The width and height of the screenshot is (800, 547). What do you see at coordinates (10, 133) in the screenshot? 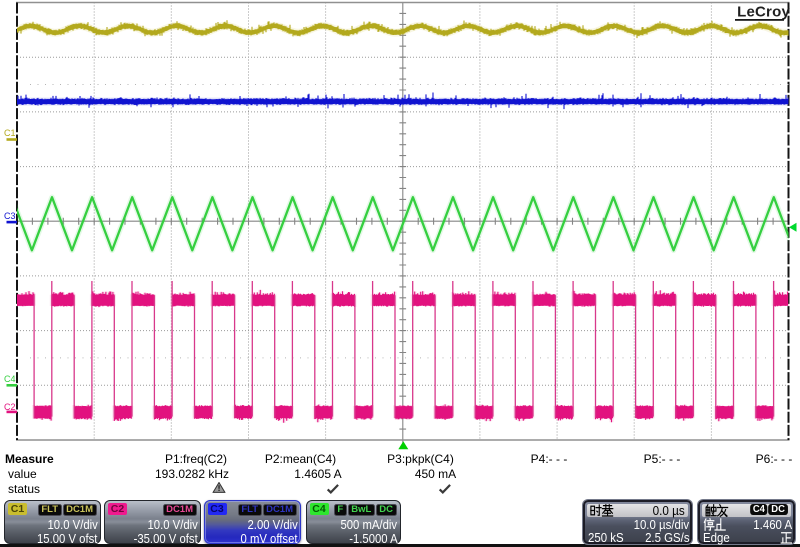
I see `svg-text: C1` at bounding box center [10, 133].